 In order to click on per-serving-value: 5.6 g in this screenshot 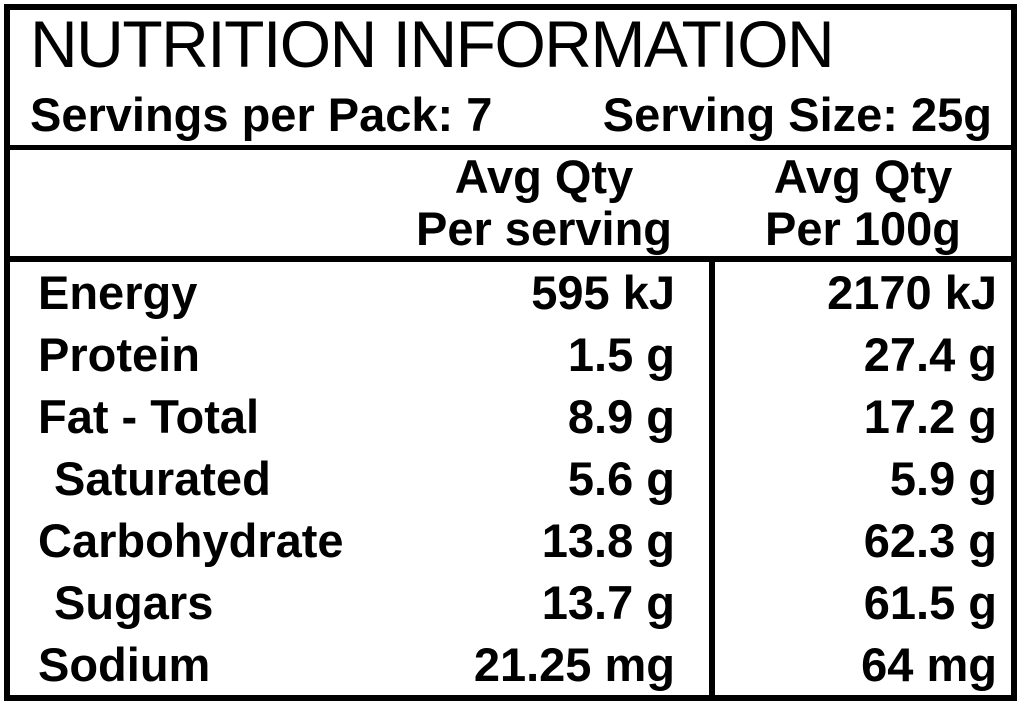, I will do `click(621, 478)`.